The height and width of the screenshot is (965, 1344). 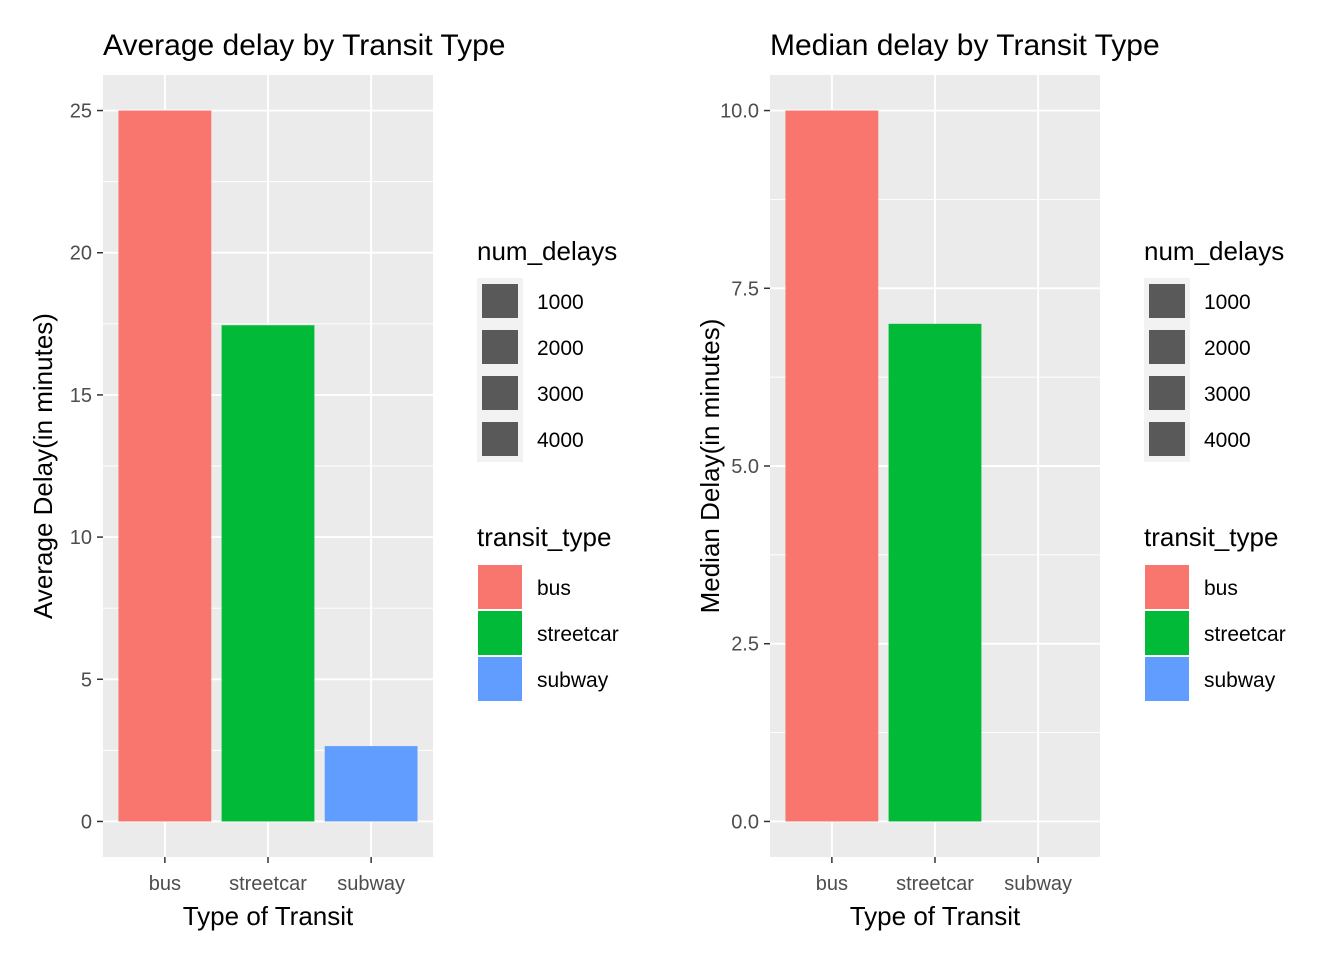 I want to click on y-tick-label: 5.0, so click(x=745, y=467).